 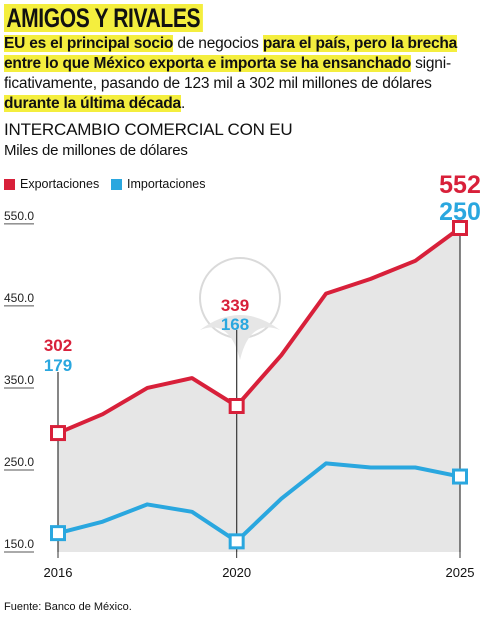 I want to click on callout-imports-value: 179, so click(x=58, y=365).